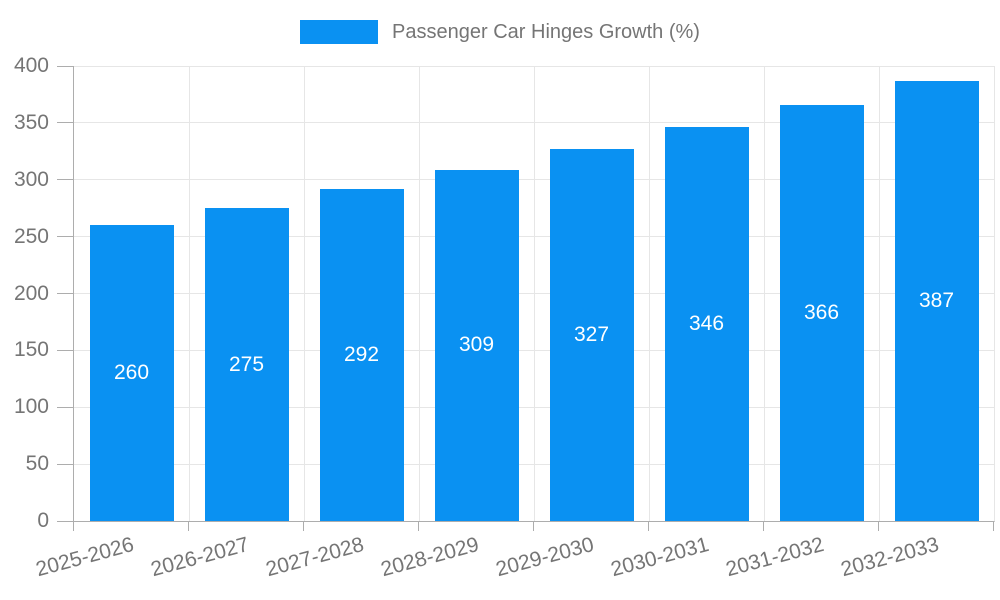 The width and height of the screenshot is (1000, 600). I want to click on x-tick-label: 2029-2030, so click(545, 557).